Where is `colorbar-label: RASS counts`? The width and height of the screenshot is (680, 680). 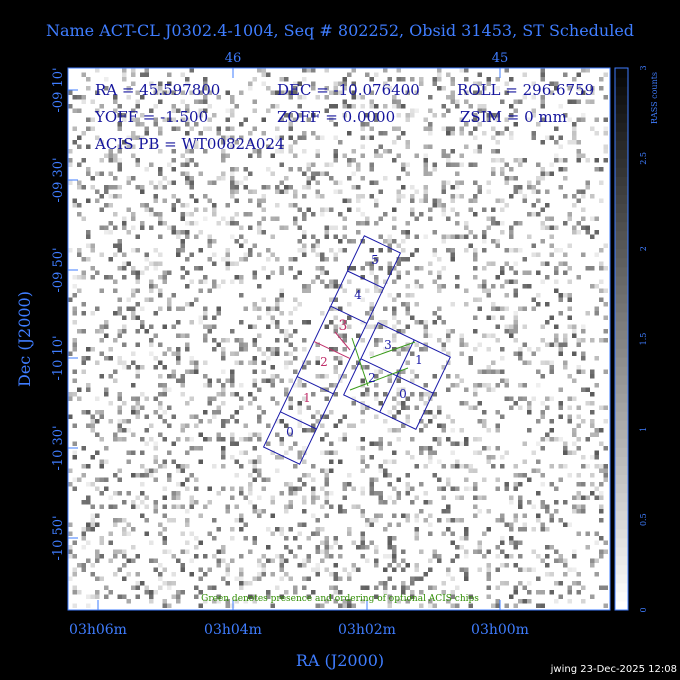 colorbar-label: RASS counts is located at coordinates (654, 98).